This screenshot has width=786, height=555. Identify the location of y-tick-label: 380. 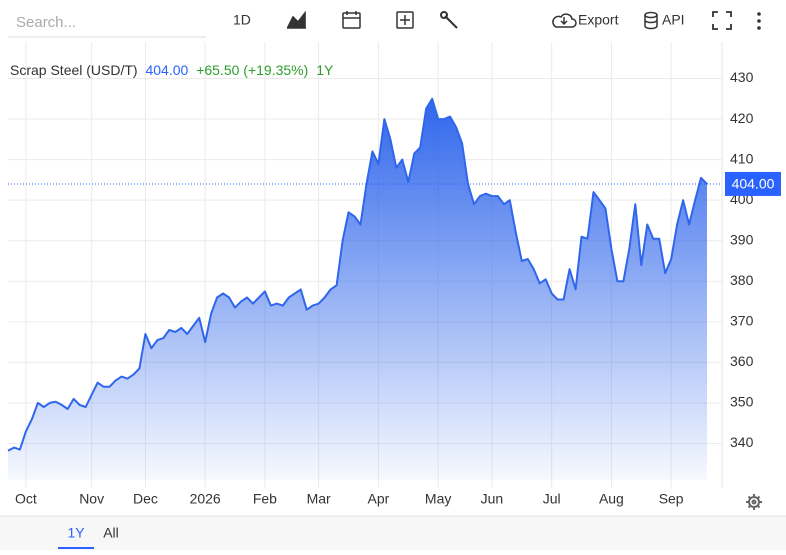
(742, 280).